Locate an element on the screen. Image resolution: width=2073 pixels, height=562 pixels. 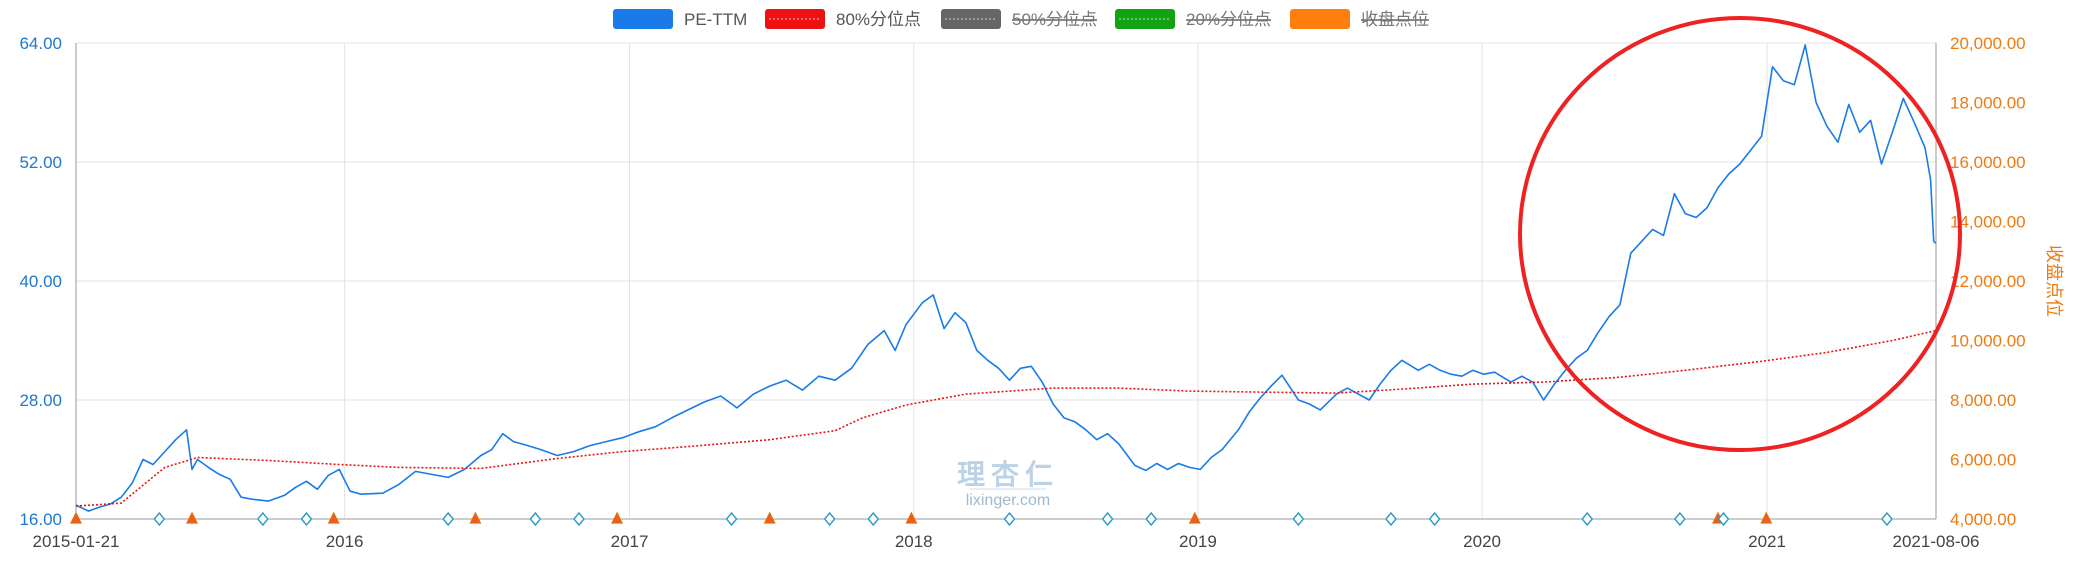
x-tick-label: 2017 is located at coordinates (630, 541).